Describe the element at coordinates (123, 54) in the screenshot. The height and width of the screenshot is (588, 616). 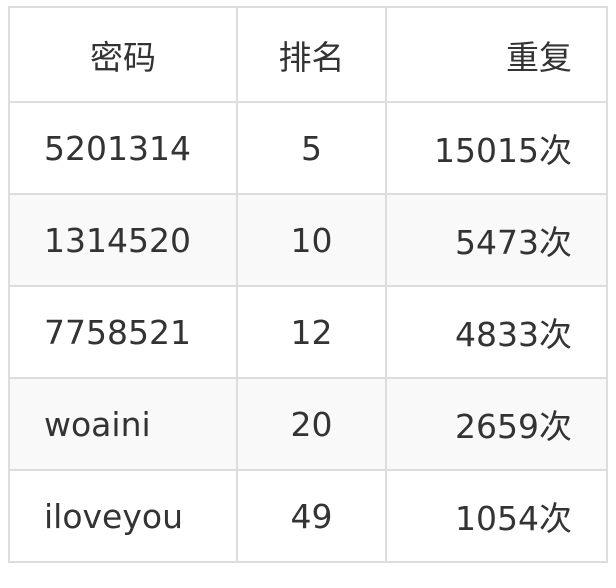
I see `header-password: 密码` at that location.